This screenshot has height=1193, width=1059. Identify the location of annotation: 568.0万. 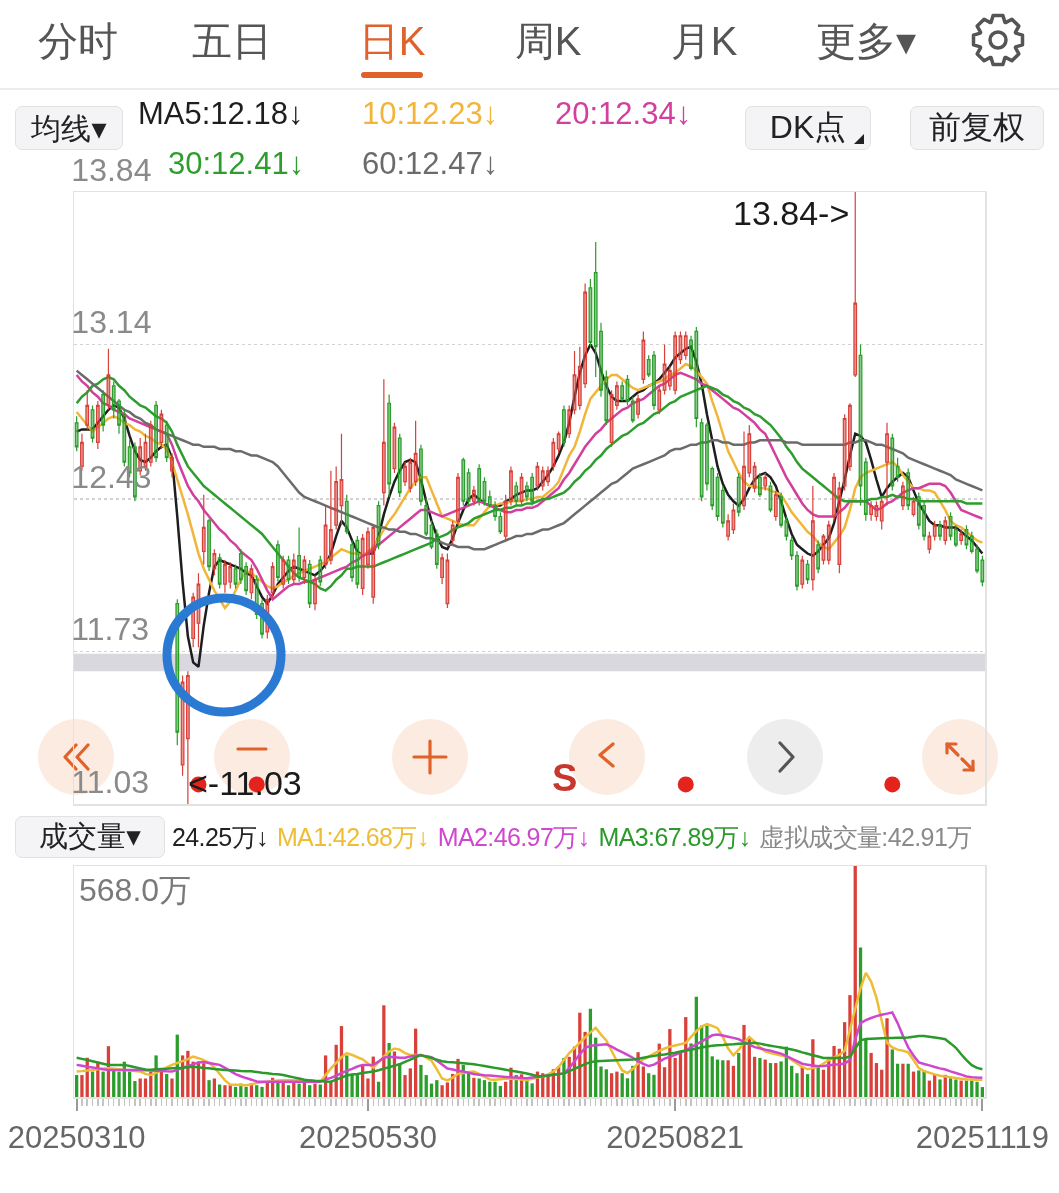
(135, 890).